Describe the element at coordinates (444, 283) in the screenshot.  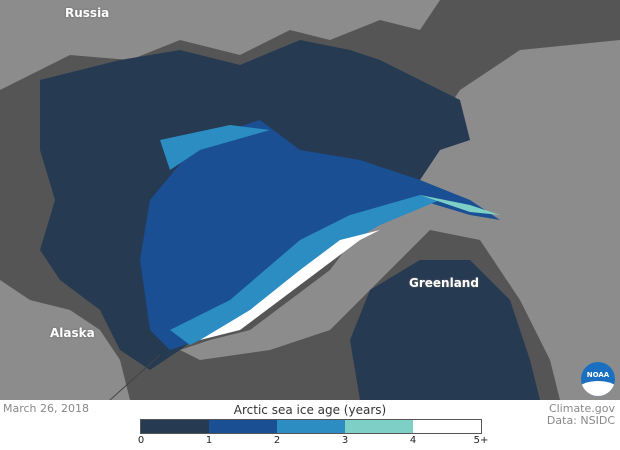
I see `label-greenland: Greenland` at that location.